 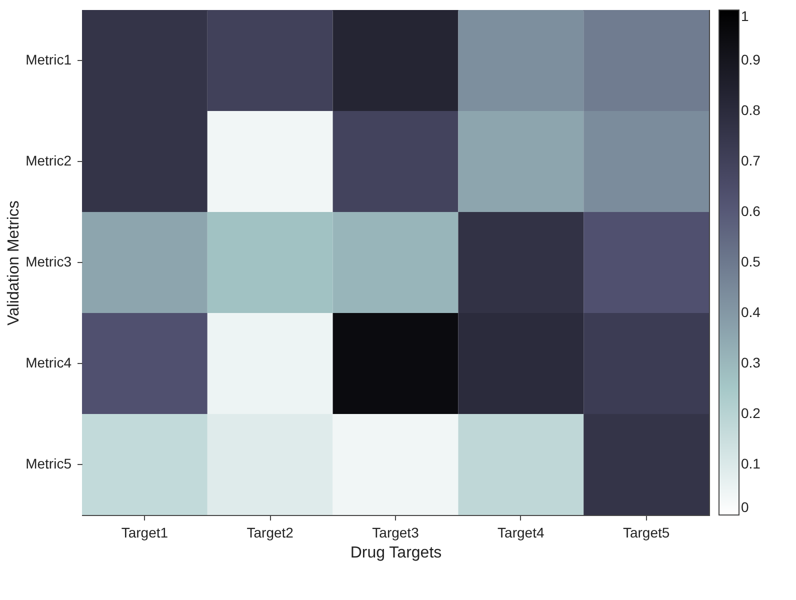 I want to click on x-axis-title: Drug Targets, so click(x=396, y=553).